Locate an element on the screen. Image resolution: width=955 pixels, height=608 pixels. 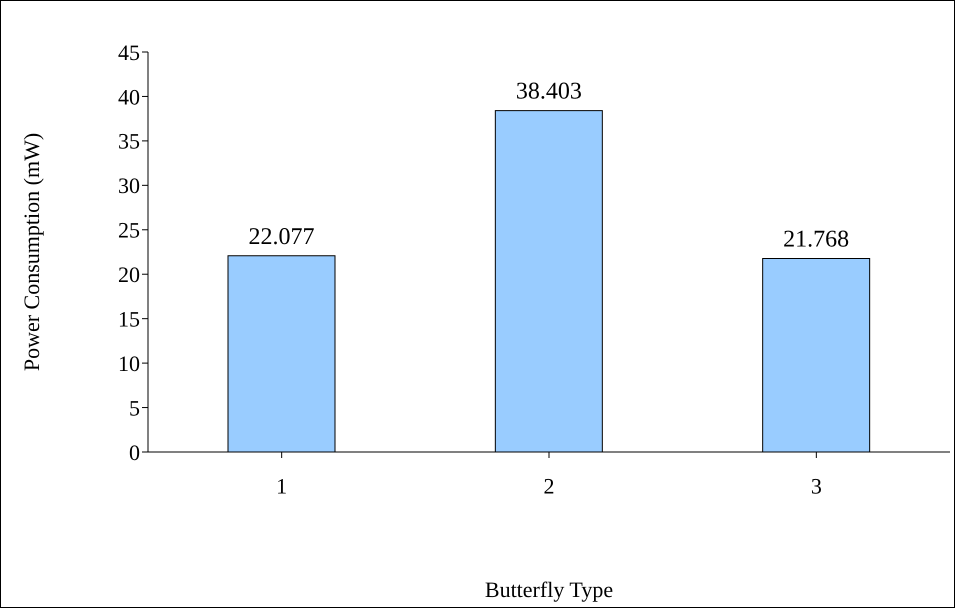
data-label: 22.077 is located at coordinates (281, 237).